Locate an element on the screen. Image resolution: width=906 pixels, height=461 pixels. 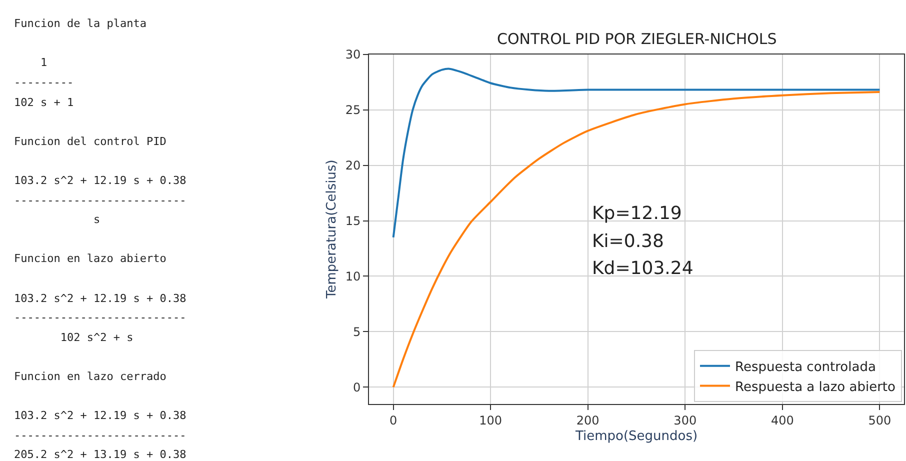
x-tick-label: 300 is located at coordinates (685, 420).